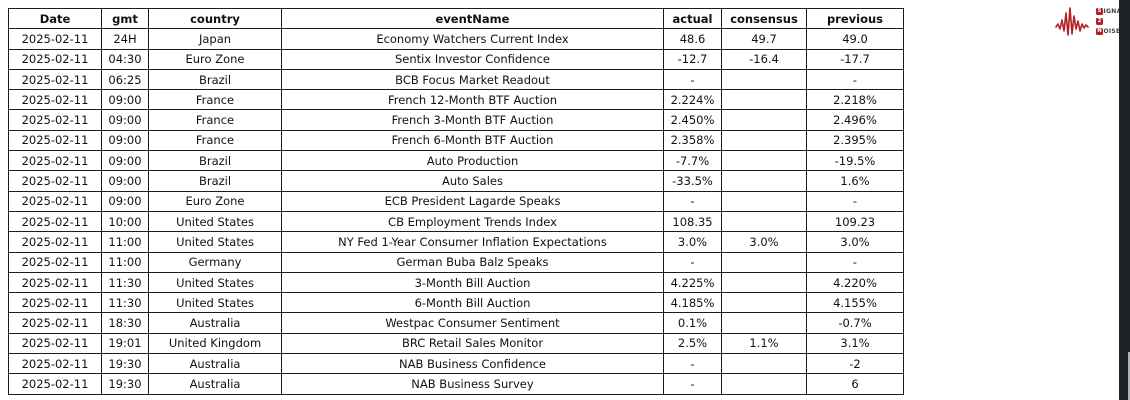  I want to click on cell-actual: -12.7, so click(692, 59).